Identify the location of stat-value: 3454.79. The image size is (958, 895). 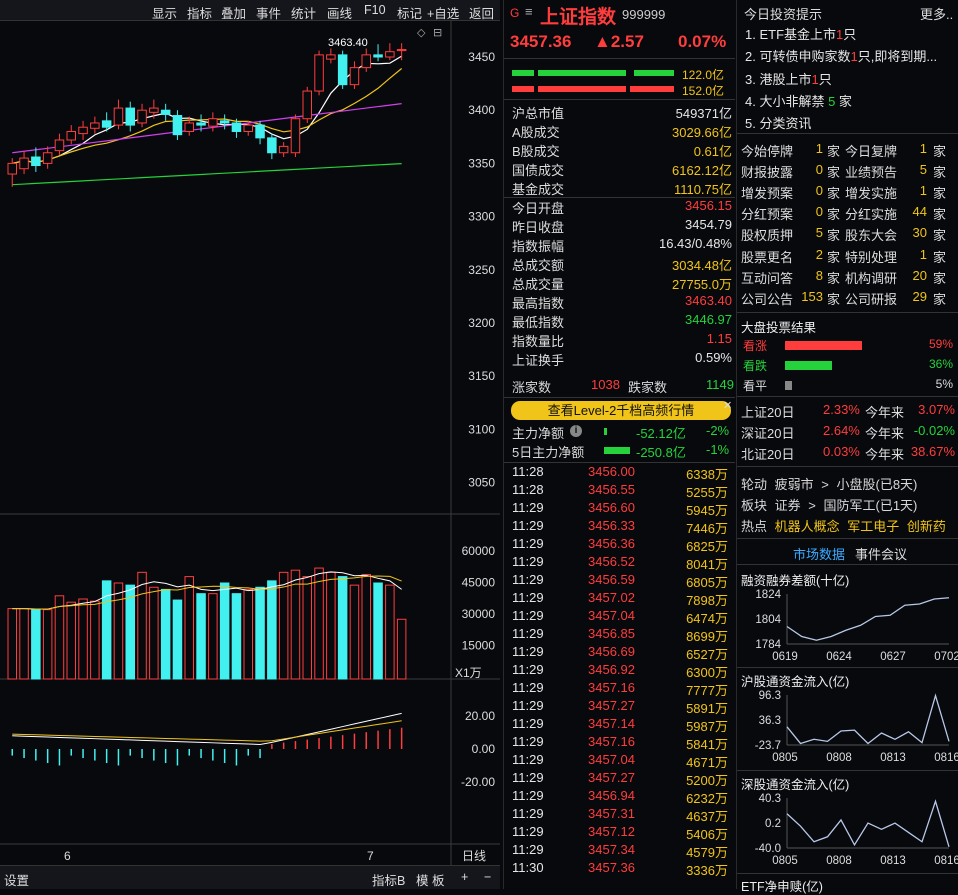
(708, 224).